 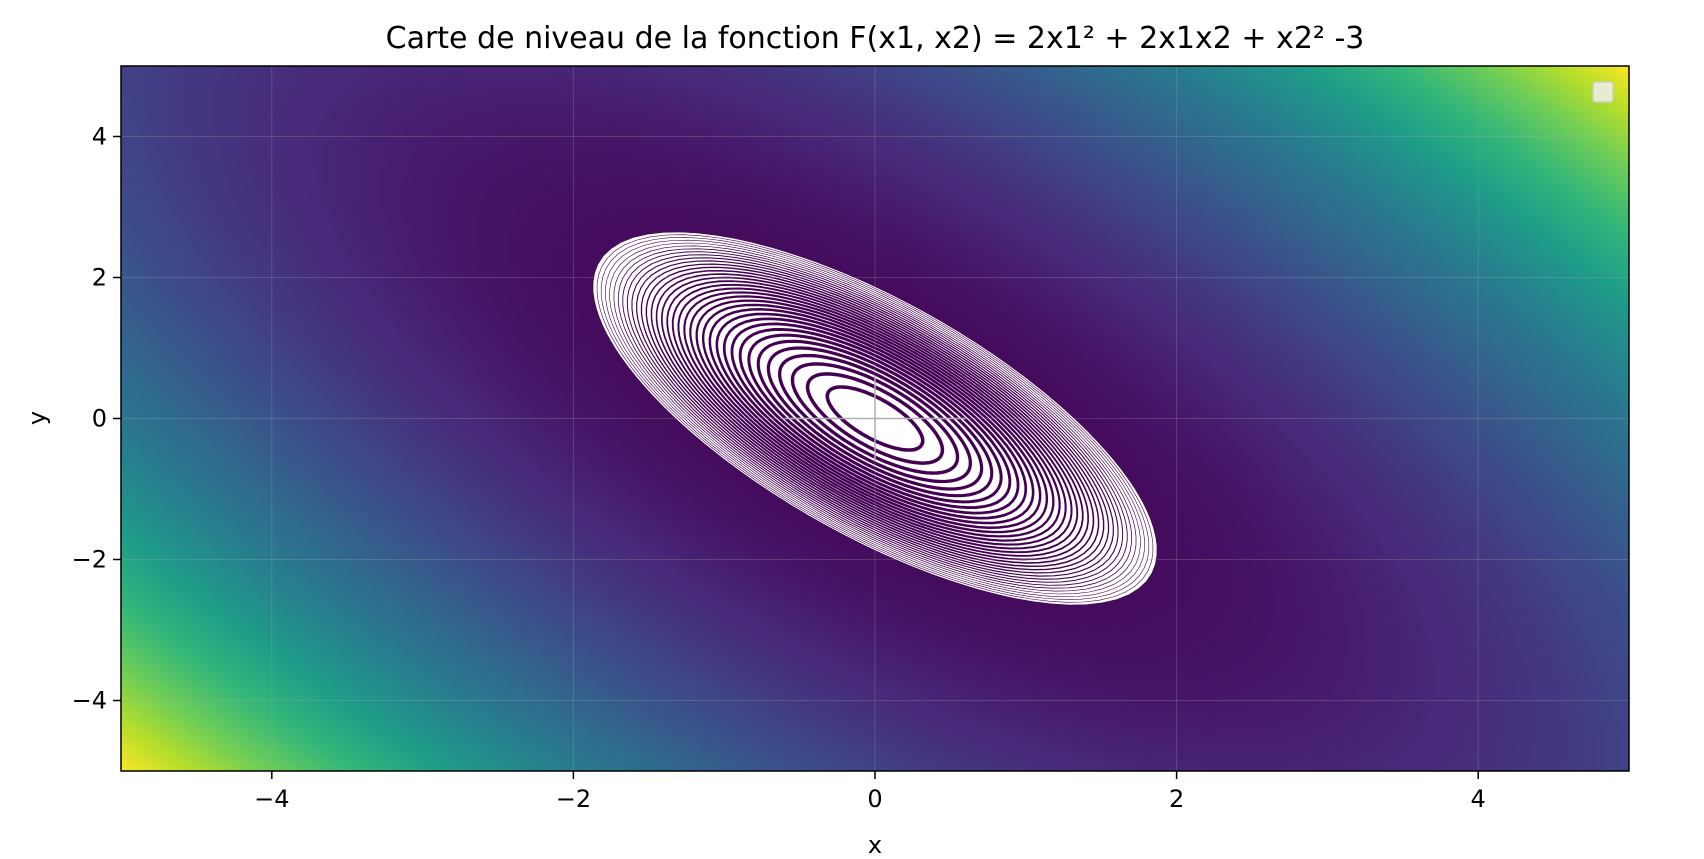 I want to click on y-axis-label: y, so click(x=37, y=418).